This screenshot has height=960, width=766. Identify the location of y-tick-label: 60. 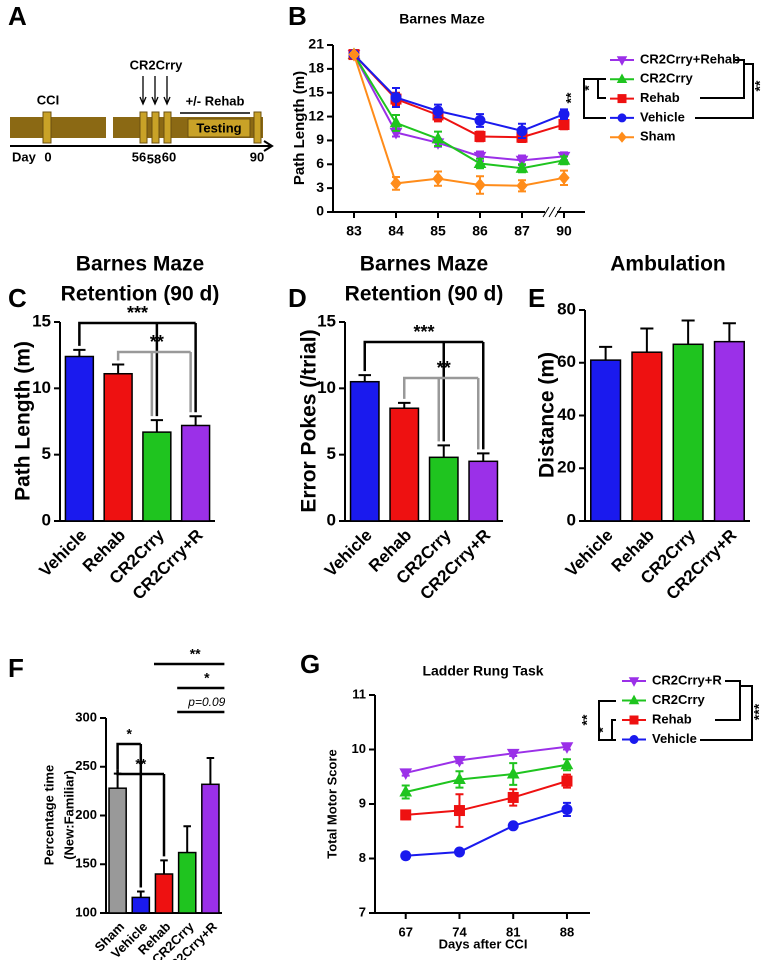
(566, 361).